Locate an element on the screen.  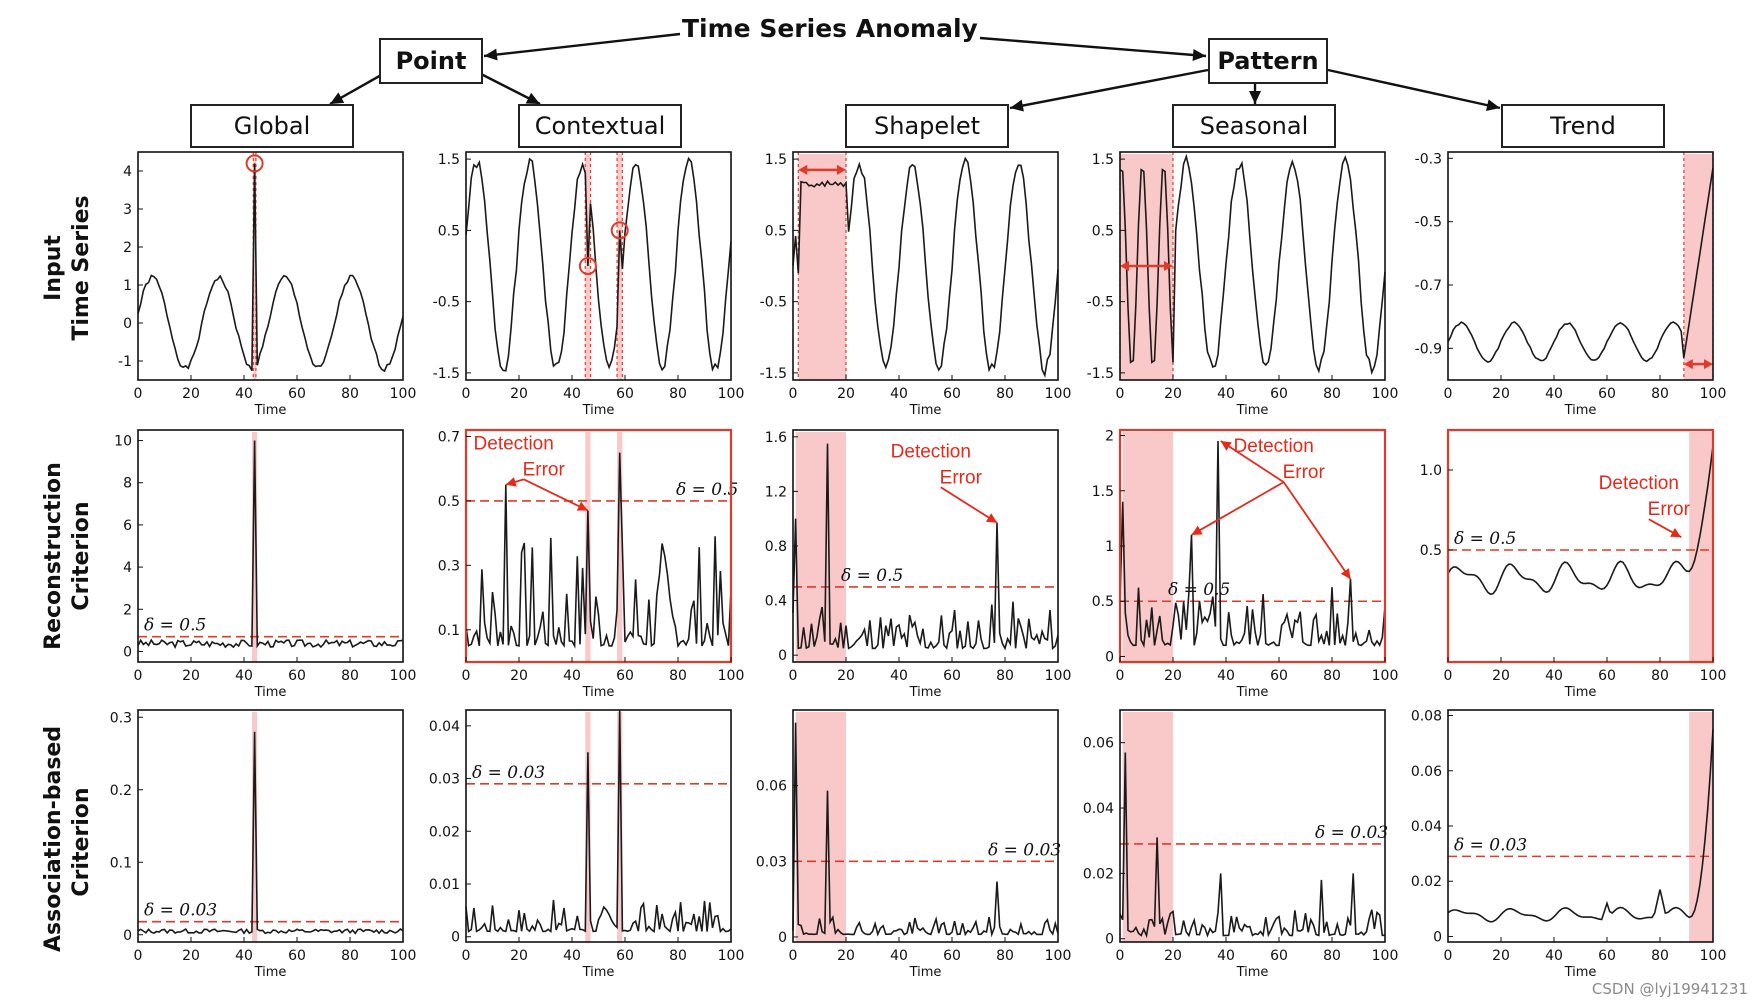
category-box-global: Global is located at coordinates (272, 126).